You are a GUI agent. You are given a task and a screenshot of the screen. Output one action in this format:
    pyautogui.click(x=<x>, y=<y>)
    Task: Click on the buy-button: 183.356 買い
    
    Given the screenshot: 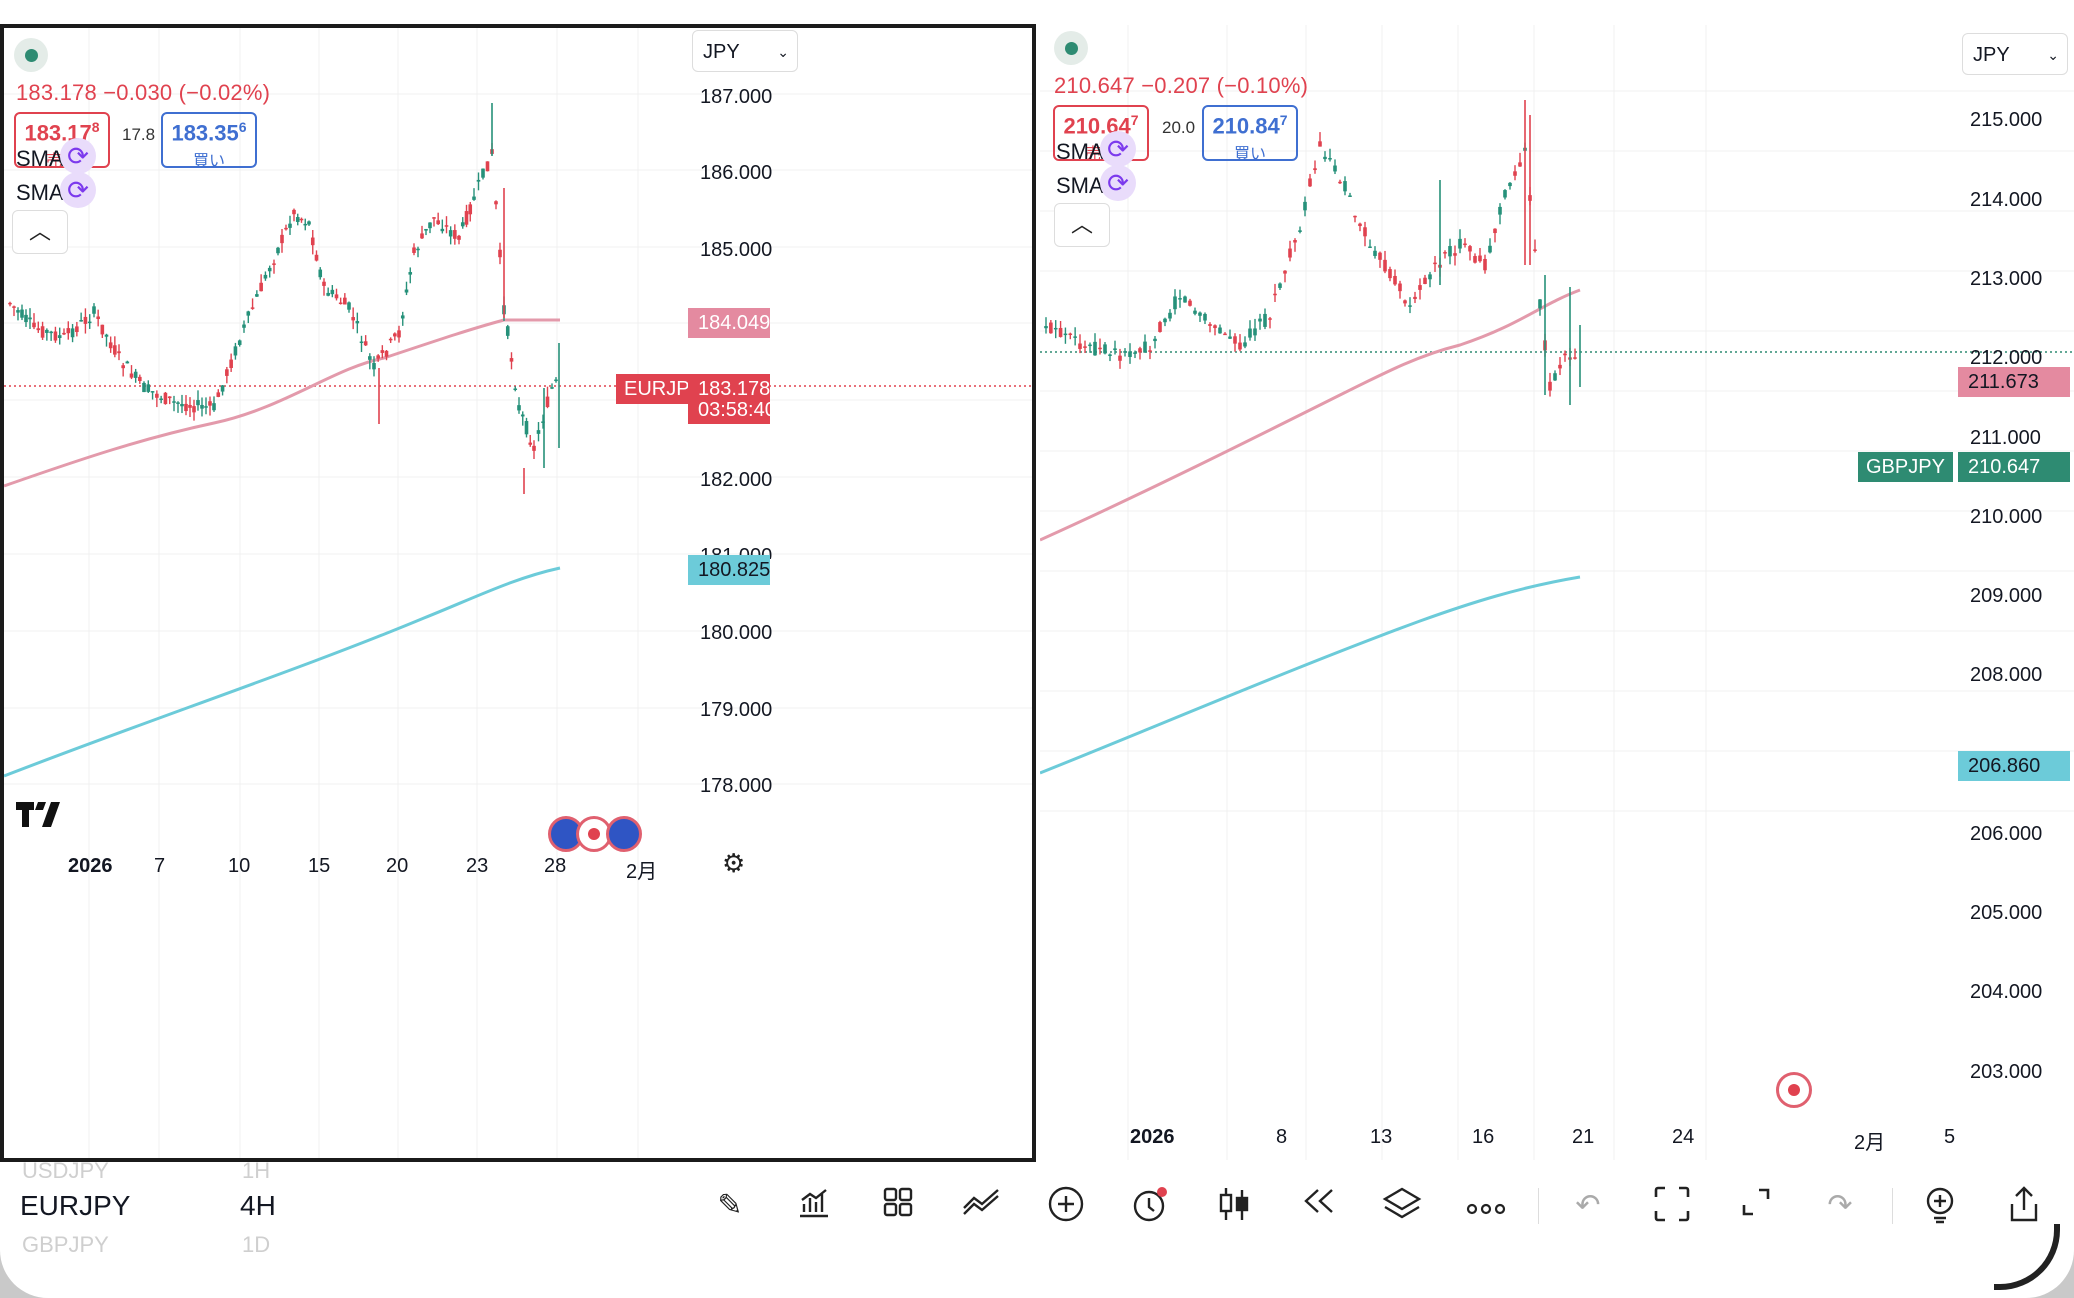 What is the action you would take?
    pyautogui.click(x=209, y=141)
    